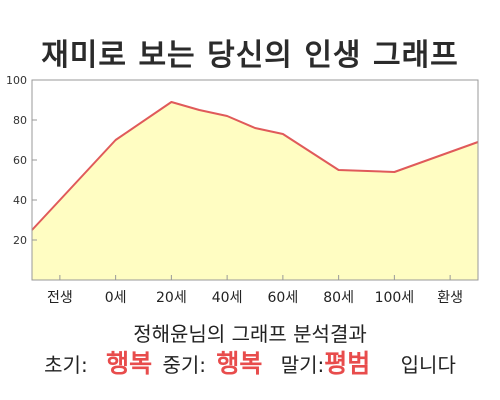 This screenshot has height=400, width=500. What do you see at coordinates (395, 298) in the screenshot?
I see `x-tick-label: 100세` at bounding box center [395, 298].